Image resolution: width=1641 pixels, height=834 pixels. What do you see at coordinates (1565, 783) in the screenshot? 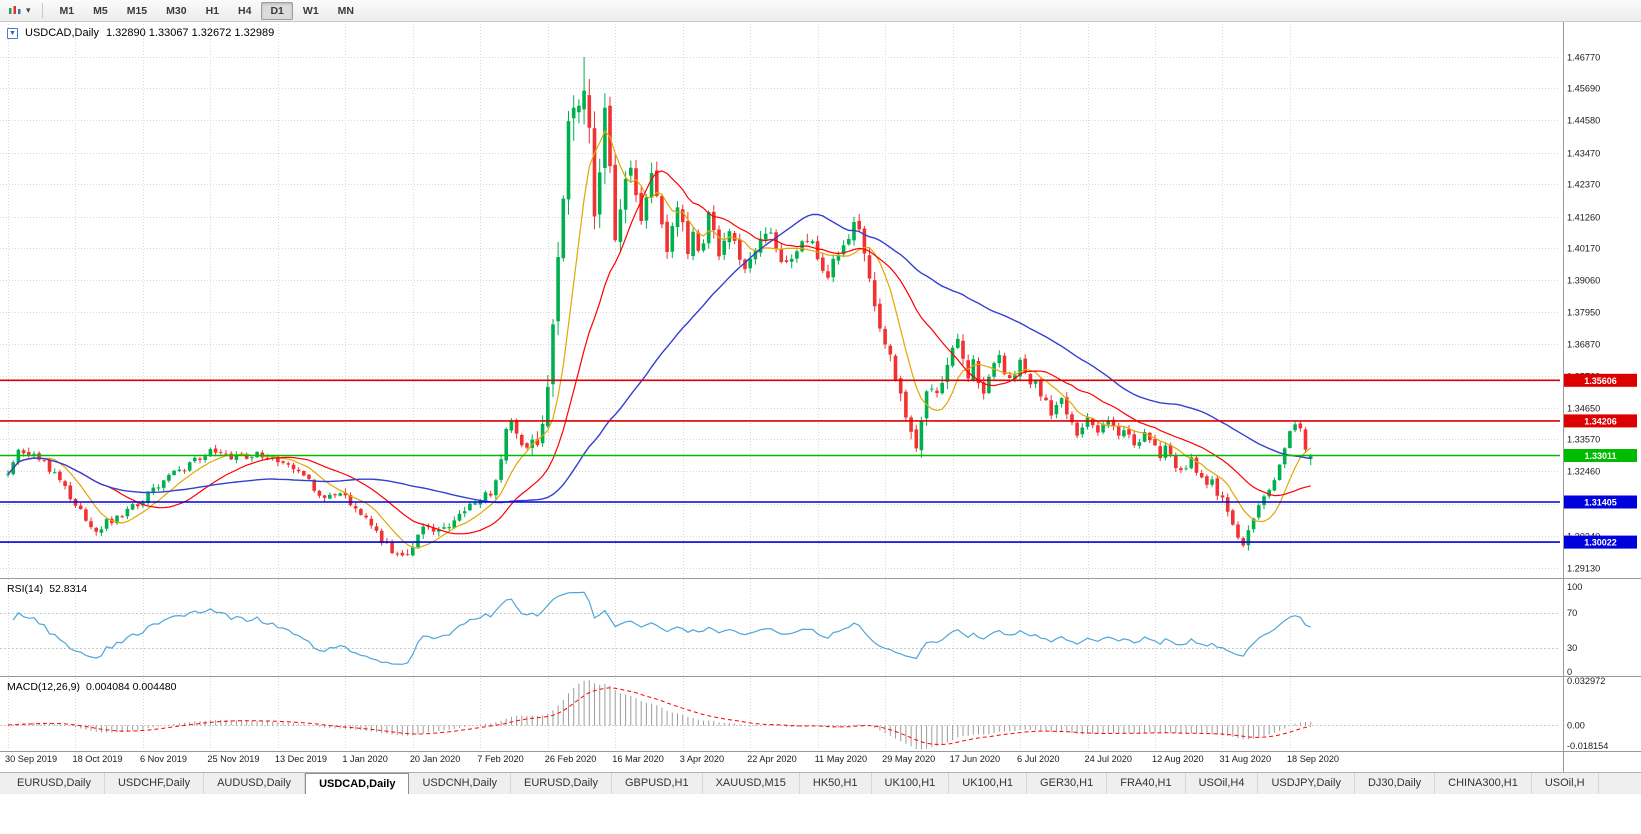
I see `chart-tab-usoil-h: USOil,H` at bounding box center [1565, 783].